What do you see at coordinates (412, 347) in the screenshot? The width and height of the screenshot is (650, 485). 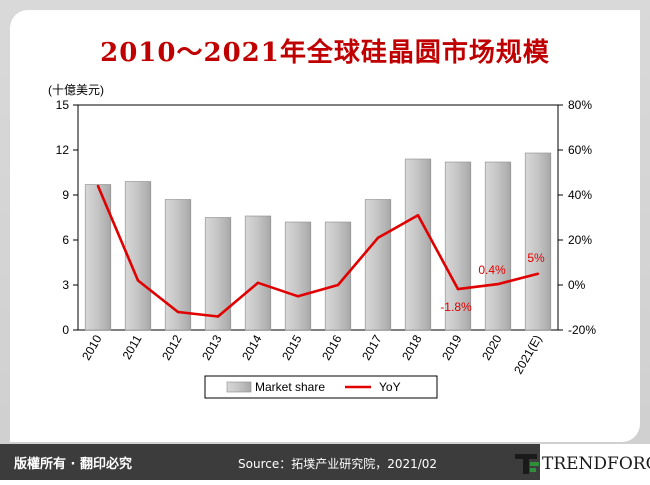 I see `x-tick-label: 2018` at bounding box center [412, 347].